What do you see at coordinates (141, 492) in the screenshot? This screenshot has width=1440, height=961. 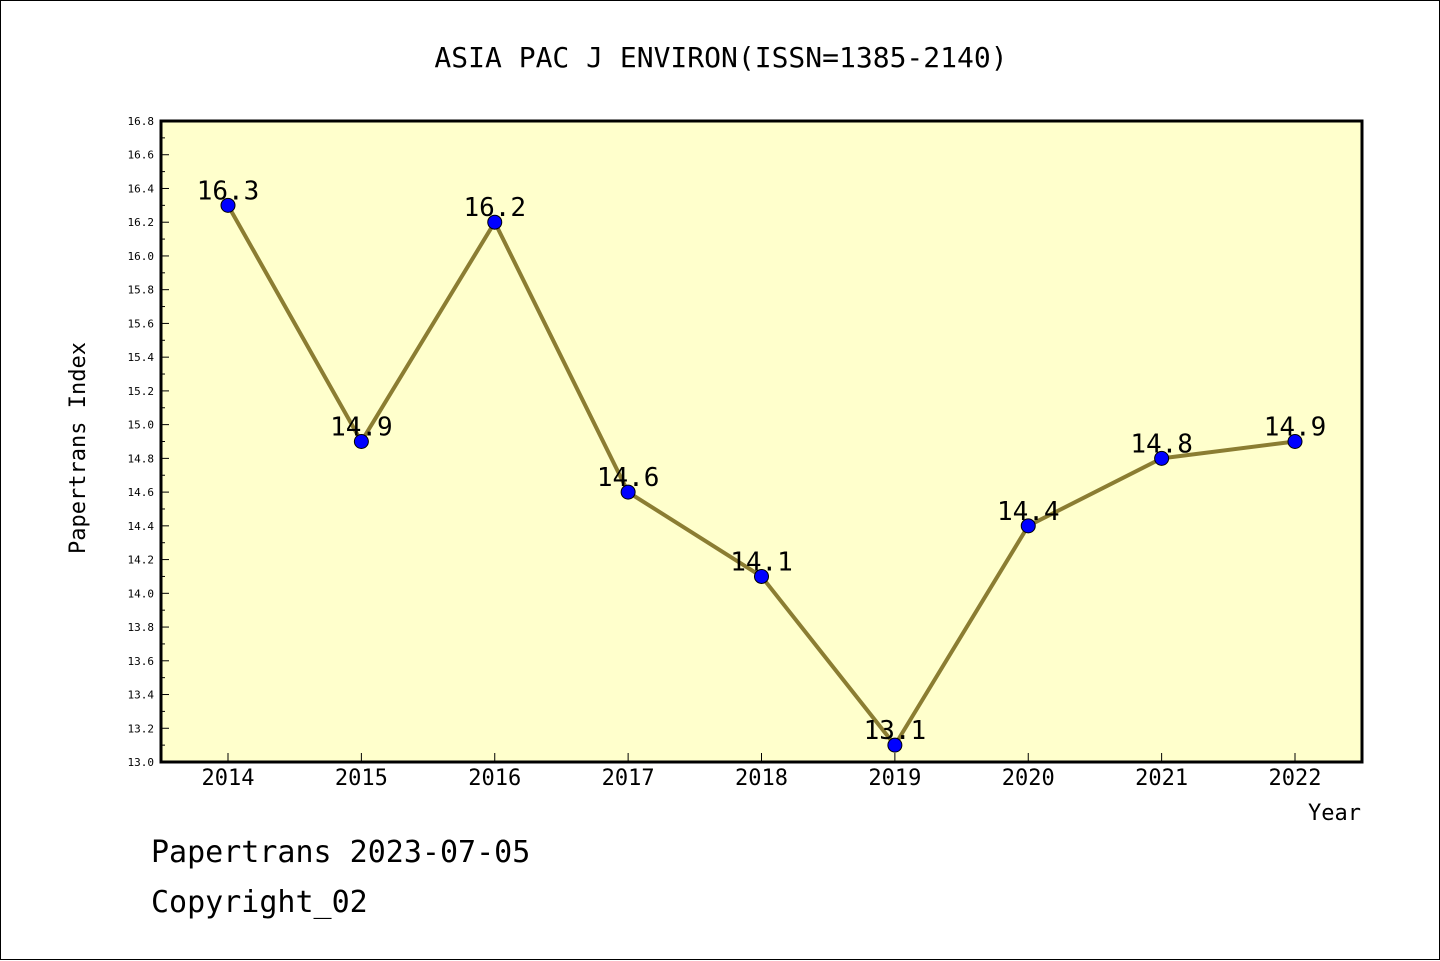 I see `y-tick-label: 14.6` at bounding box center [141, 492].